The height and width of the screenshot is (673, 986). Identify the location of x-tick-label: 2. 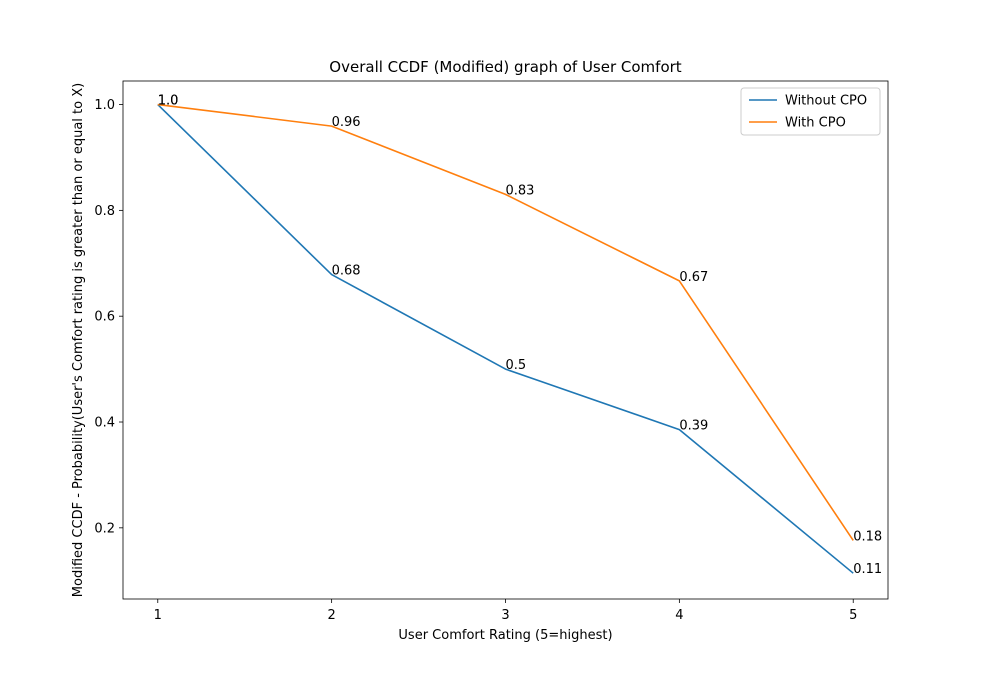
(331, 615).